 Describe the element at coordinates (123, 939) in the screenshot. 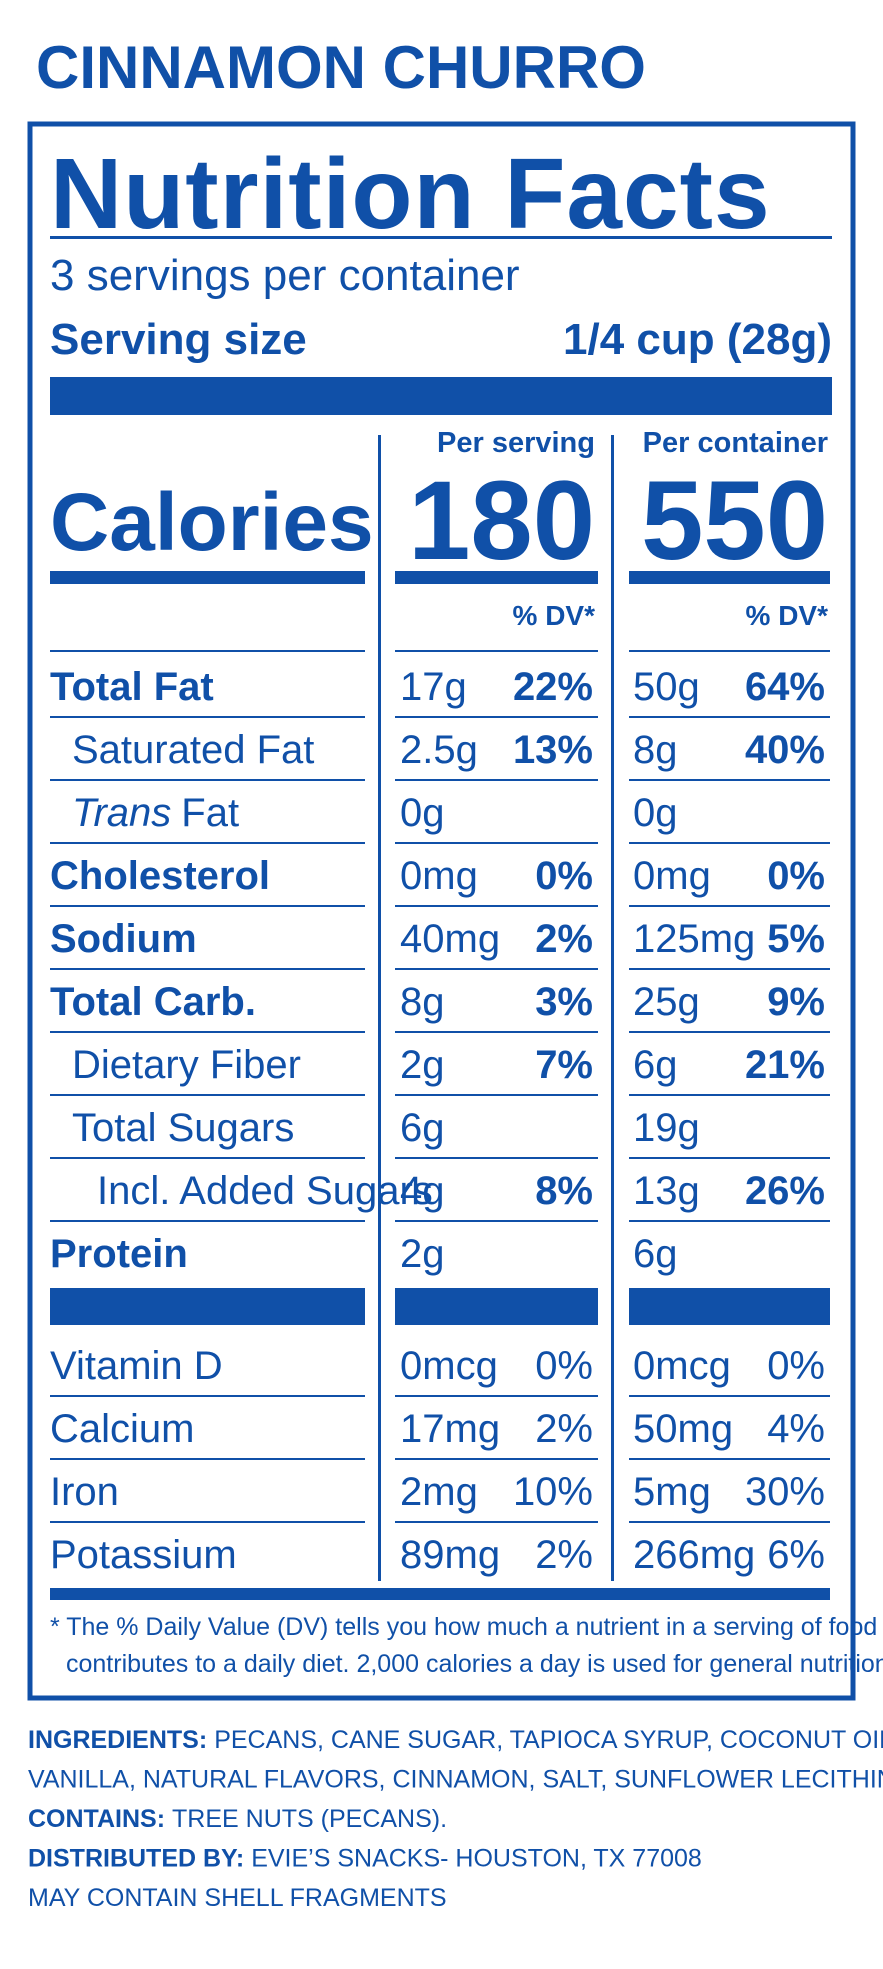

I see `nutrient-name: Sodium` at that location.